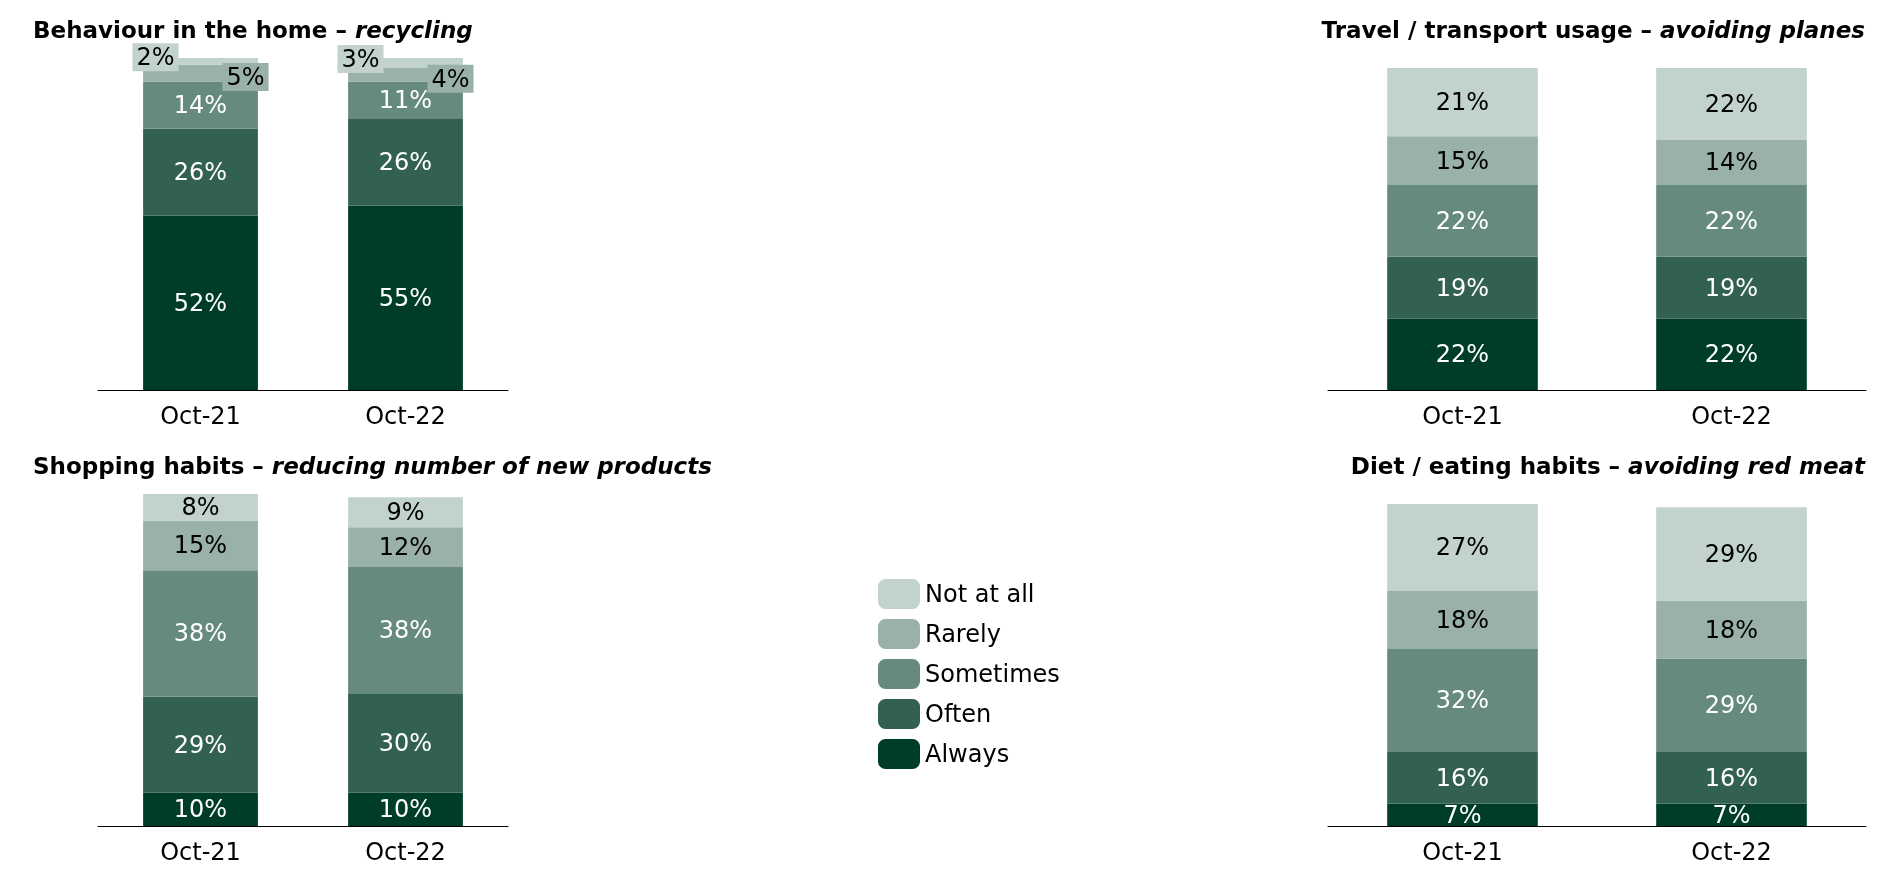 This screenshot has width=1878, height=872. Describe the element at coordinates (245, 77) in the screenshot. I see `data-label: 5%` at that location.